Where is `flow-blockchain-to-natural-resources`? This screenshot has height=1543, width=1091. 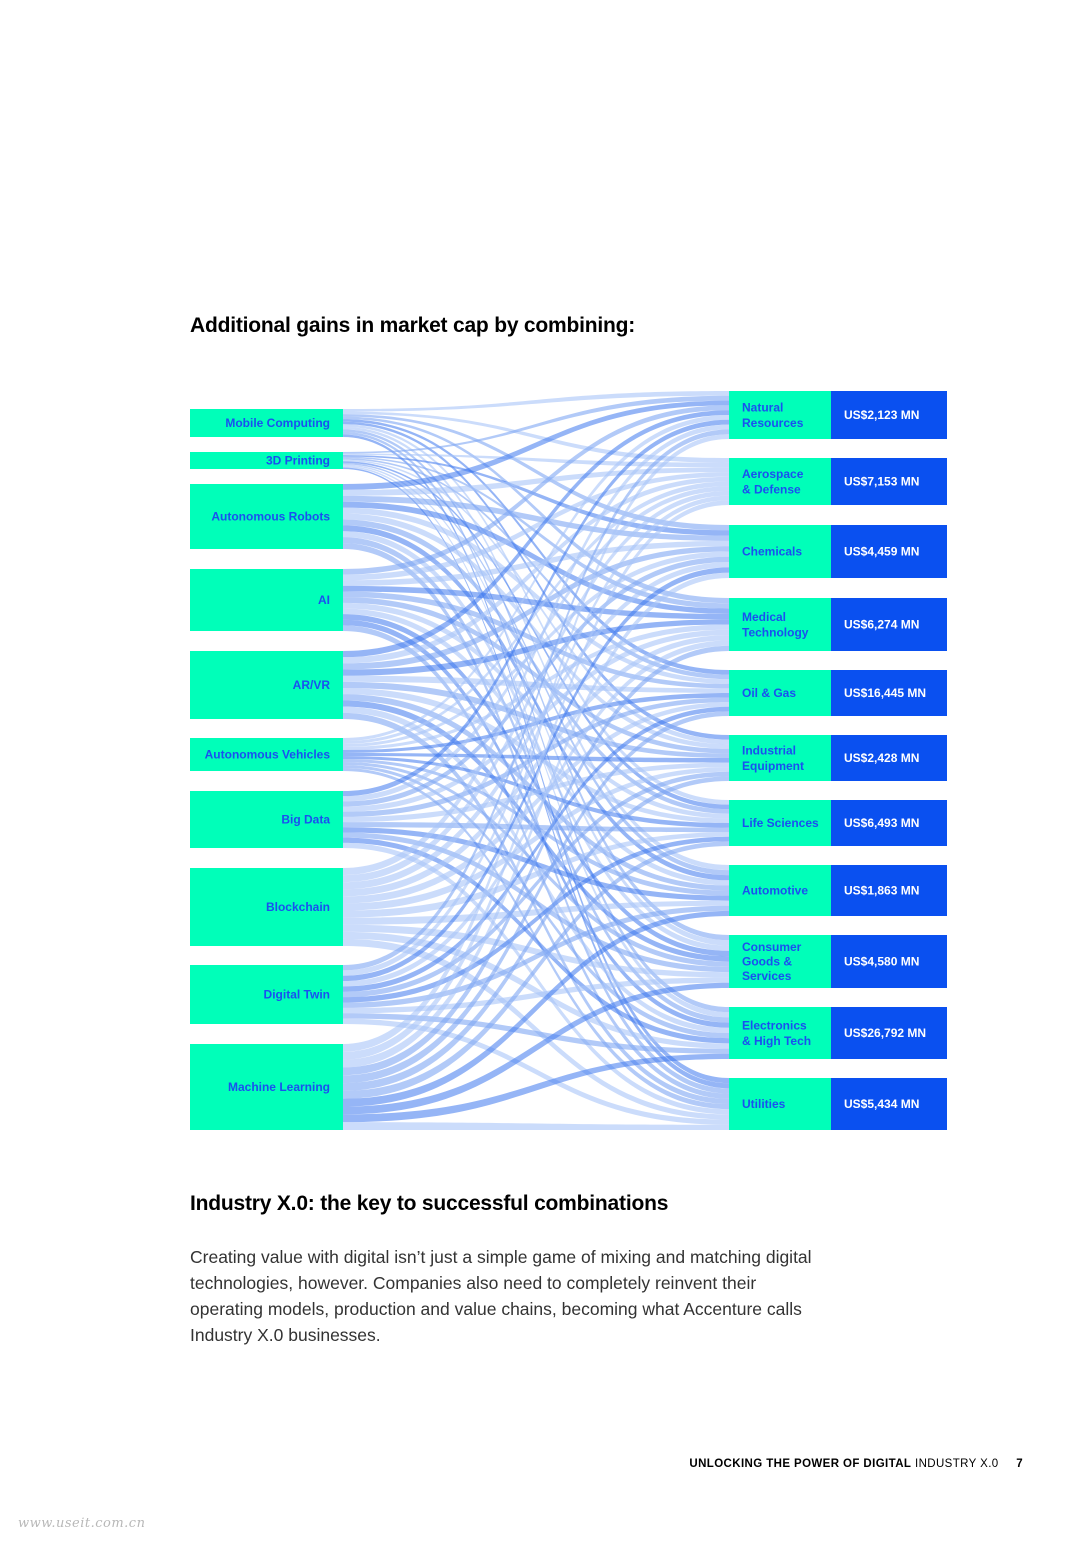 flow-blockchain-to-natural-resources is located at coordinates (536, 650).